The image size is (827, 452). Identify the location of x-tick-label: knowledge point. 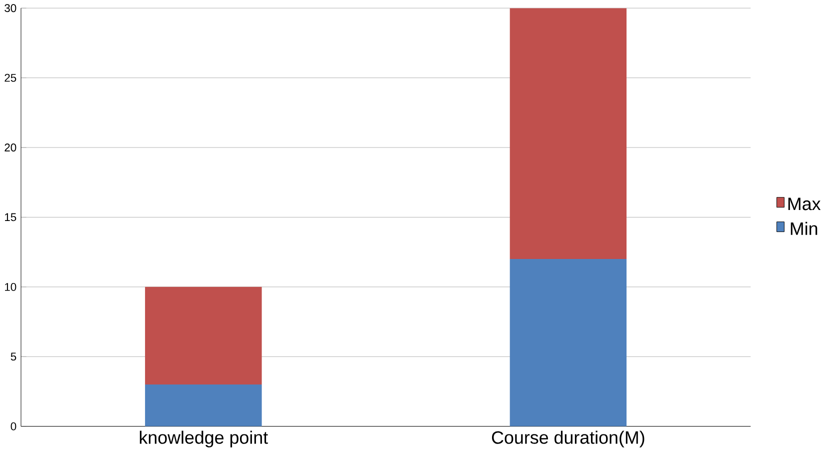
(204, 439).